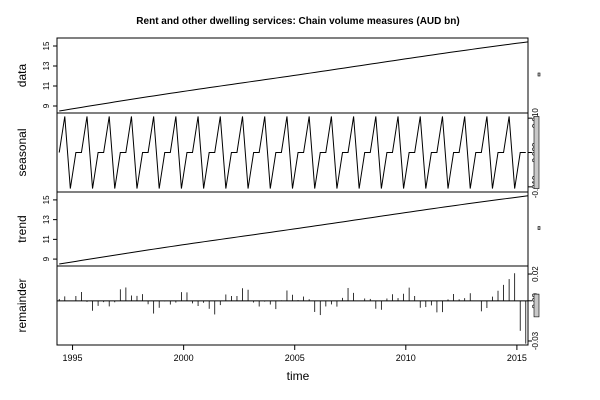  Describe the element at coordinates (292, 152) in the screenshot. I see `series-line-seasonal` at that location.